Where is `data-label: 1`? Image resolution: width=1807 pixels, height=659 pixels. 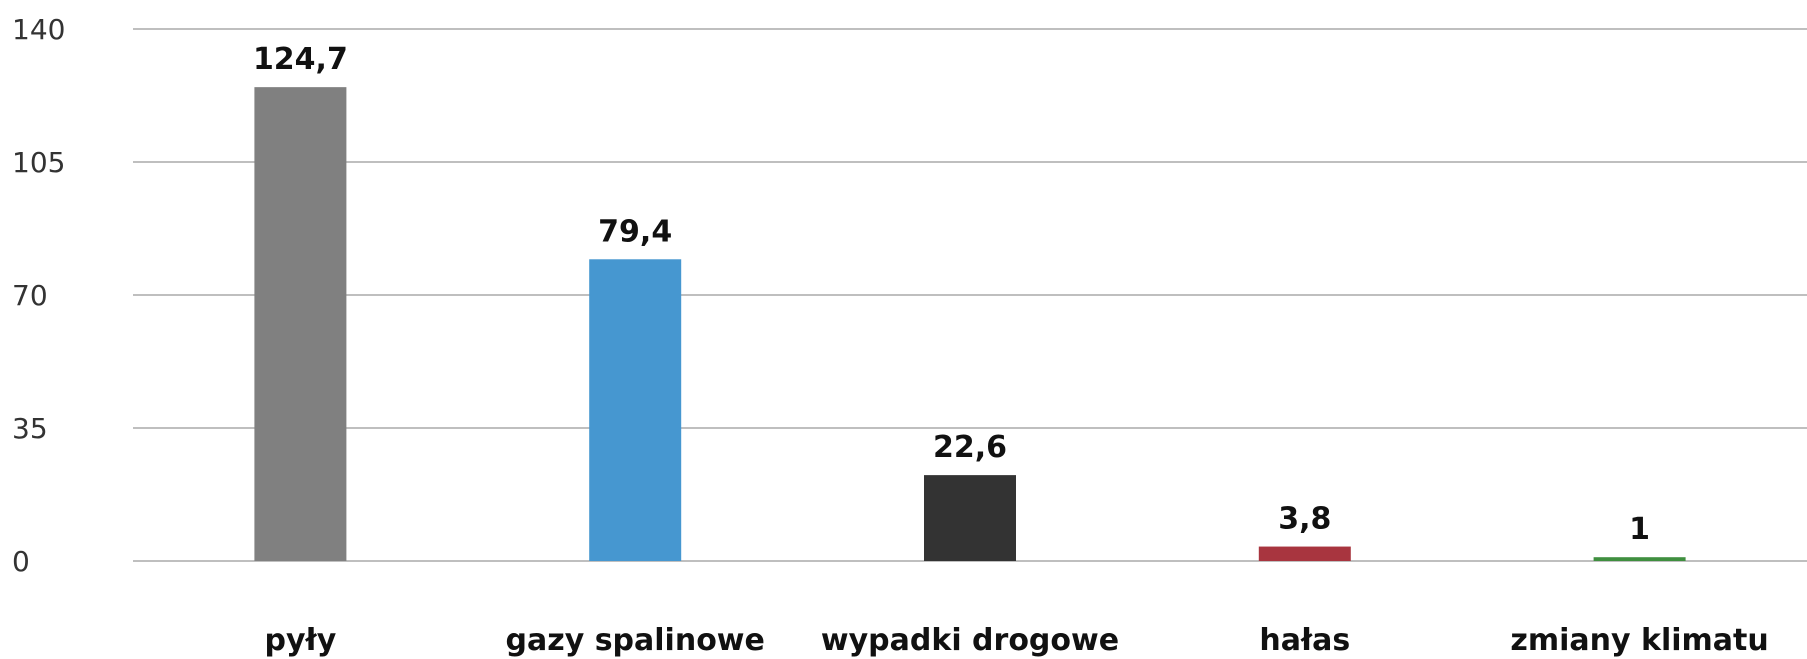 data-label: 1 is located at coordinates (1639, 529).